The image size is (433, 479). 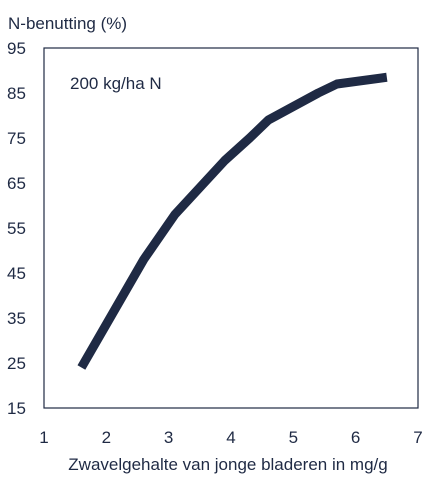 What do you see at coordinates (116, 83) in the screenshot?
I see `chart-annotation: 200 kg/ha N` at bounding box center [116, 83].